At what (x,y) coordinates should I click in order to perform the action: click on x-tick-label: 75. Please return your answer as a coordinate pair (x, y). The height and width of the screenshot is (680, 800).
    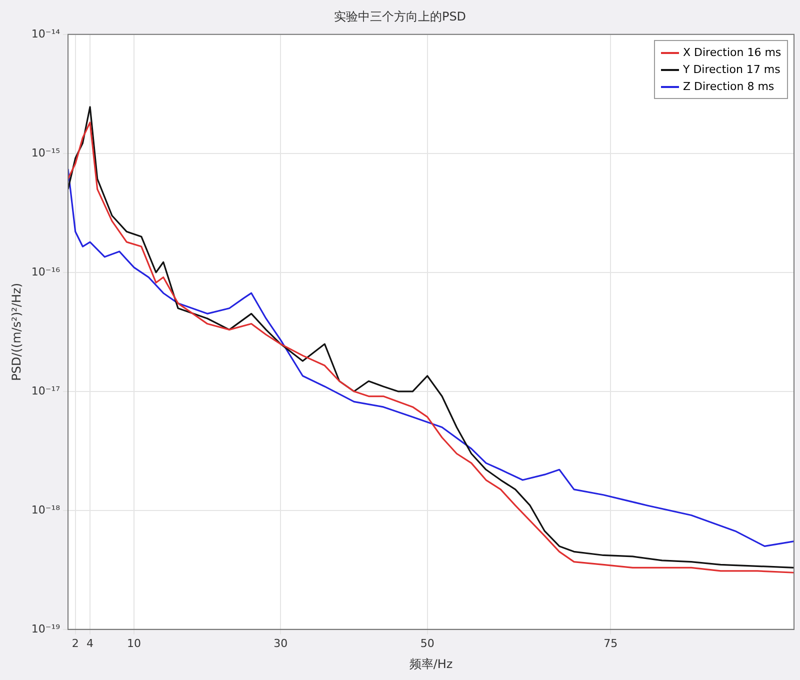
    Looking at the image, I should click on (611, 643).